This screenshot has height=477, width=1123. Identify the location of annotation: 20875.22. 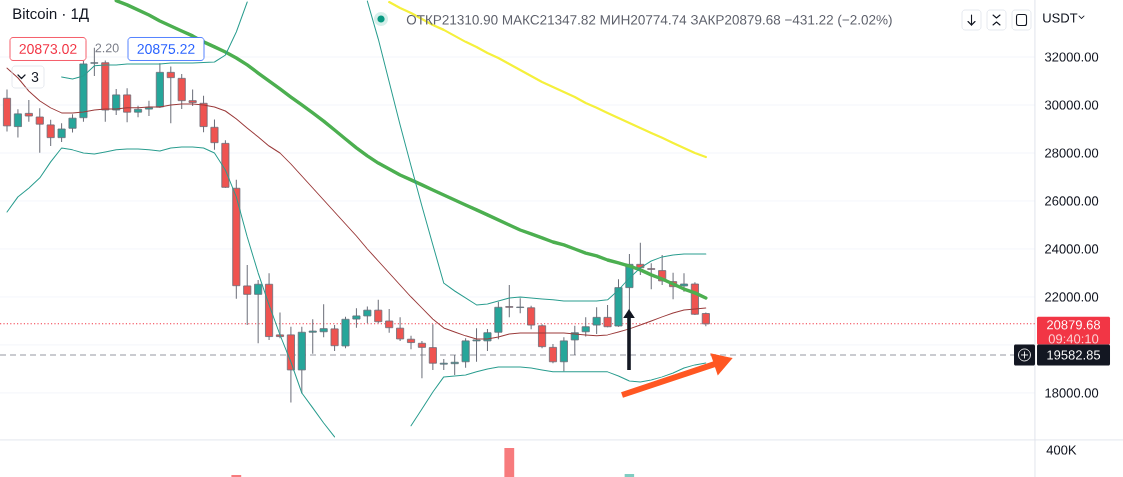
(166, 49).